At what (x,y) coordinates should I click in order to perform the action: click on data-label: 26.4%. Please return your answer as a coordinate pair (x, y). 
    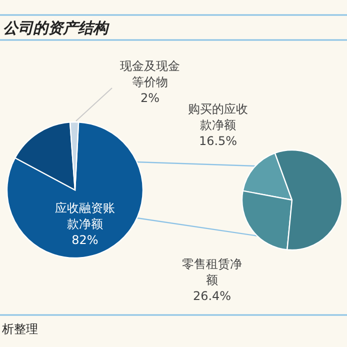
    Looking at the image, I should click on (212, 296).